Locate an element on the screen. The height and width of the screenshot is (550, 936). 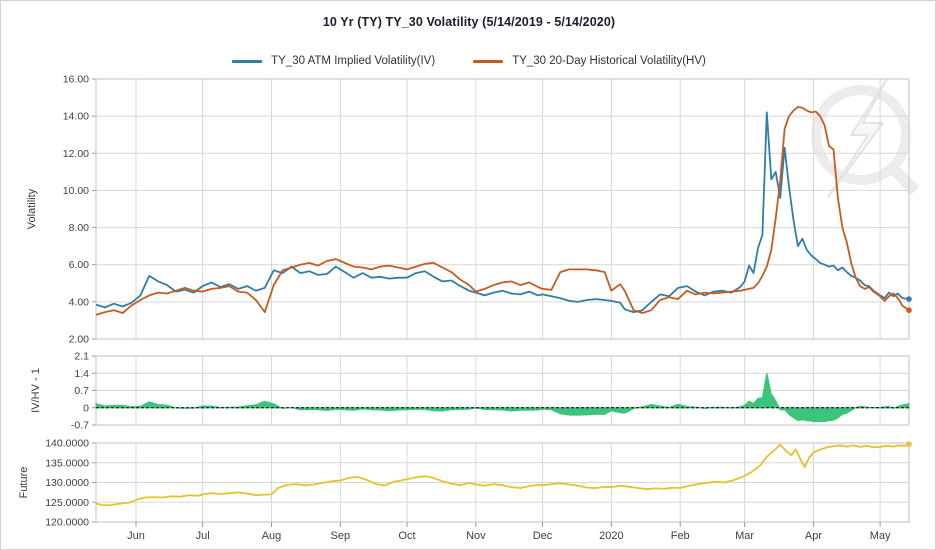
y-tick-label: -0.7 is located at coordinates (80, 426).